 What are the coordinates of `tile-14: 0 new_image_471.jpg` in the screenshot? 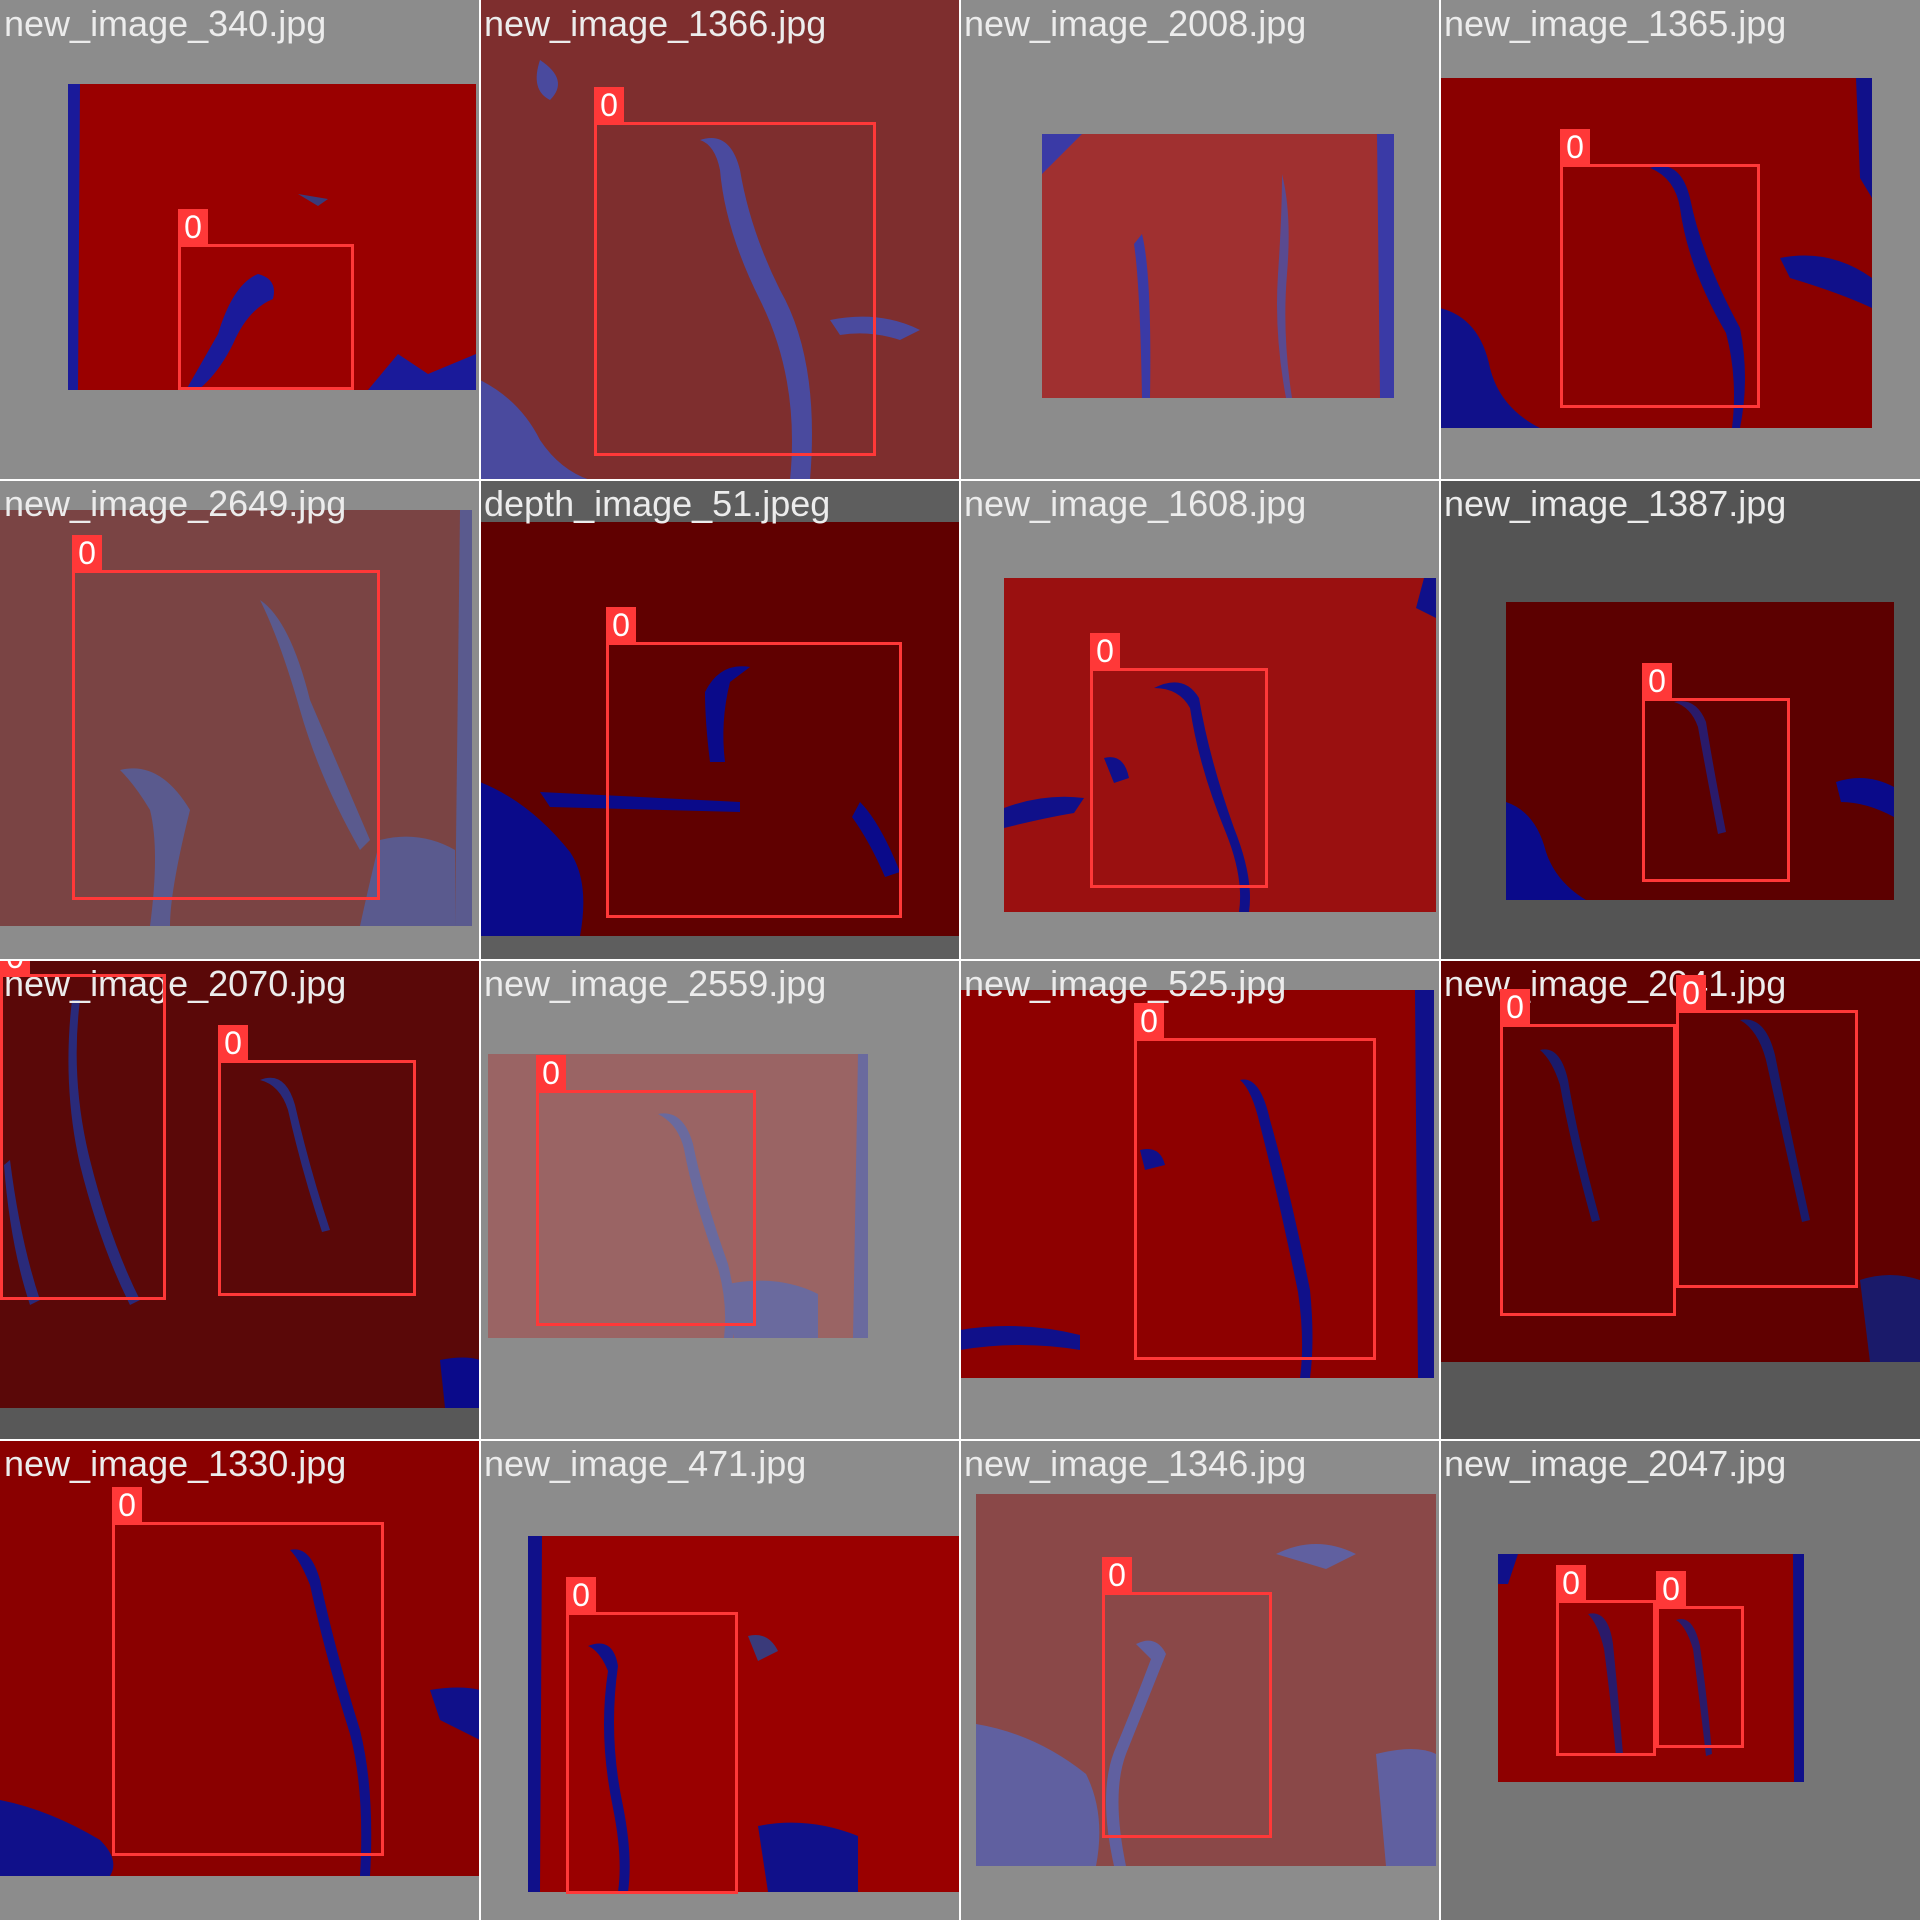 It's located at (720, 1680).